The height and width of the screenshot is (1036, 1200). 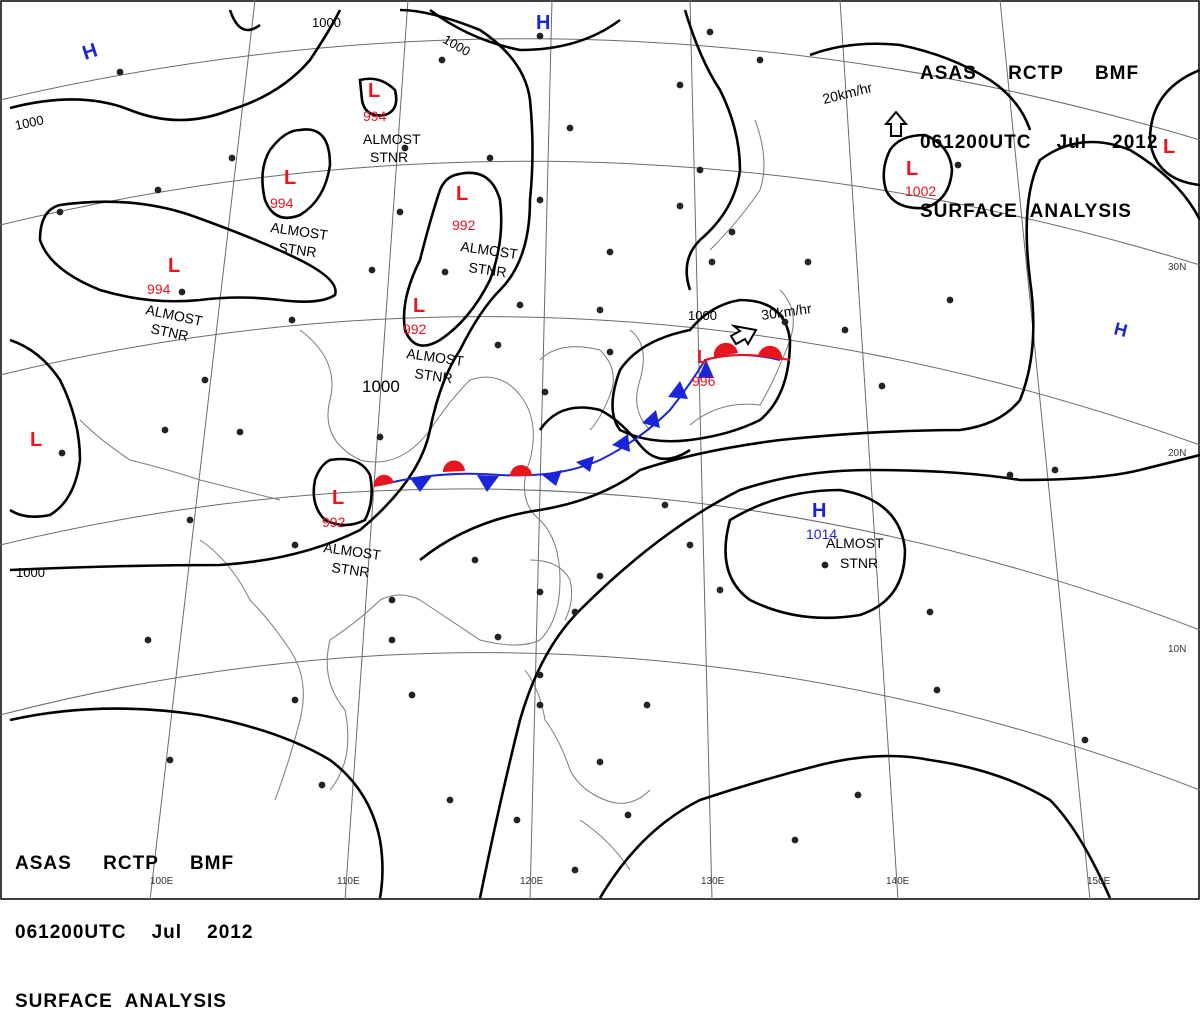 What do you see at coordinates (821, 534) in the screenshot?
I see `high-center-pressure: 1014` at bounding box center [821, 534].